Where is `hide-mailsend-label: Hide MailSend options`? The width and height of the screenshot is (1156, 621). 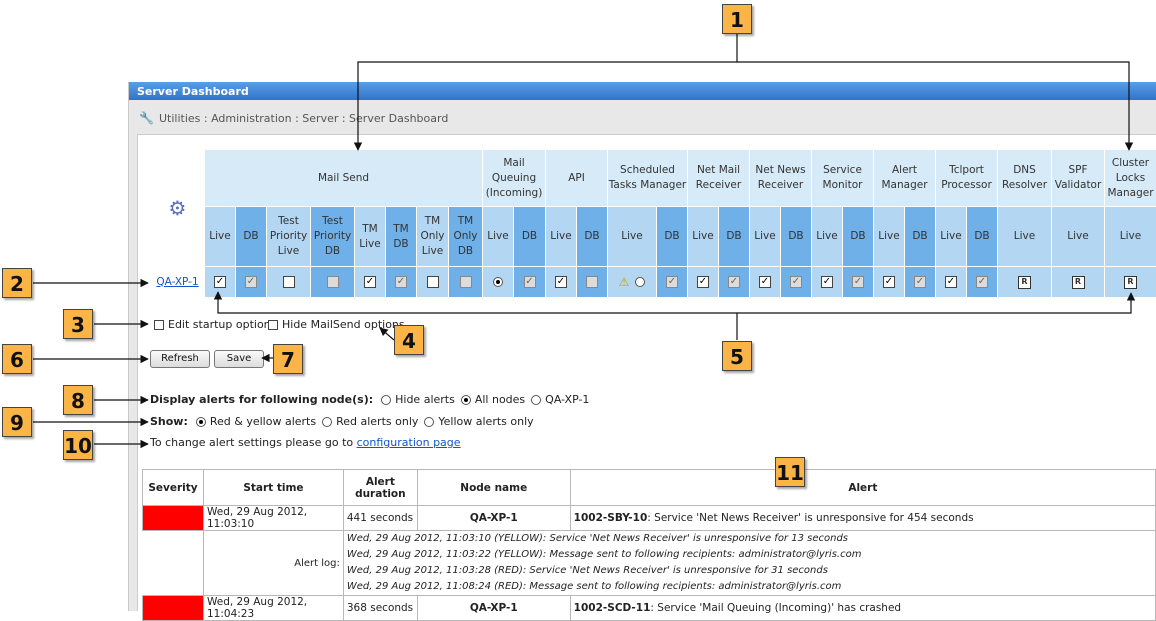
hide-mailsend-label: Hide MailSend options is located at coordinates (343, 324).